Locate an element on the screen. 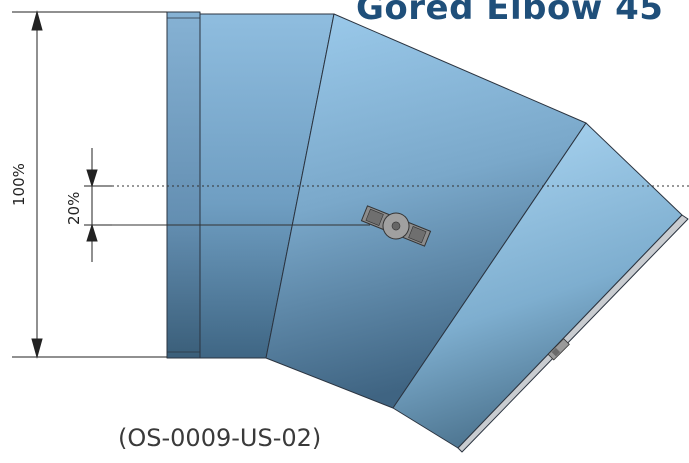  outlet-latch is located at coordinates (558, 349).